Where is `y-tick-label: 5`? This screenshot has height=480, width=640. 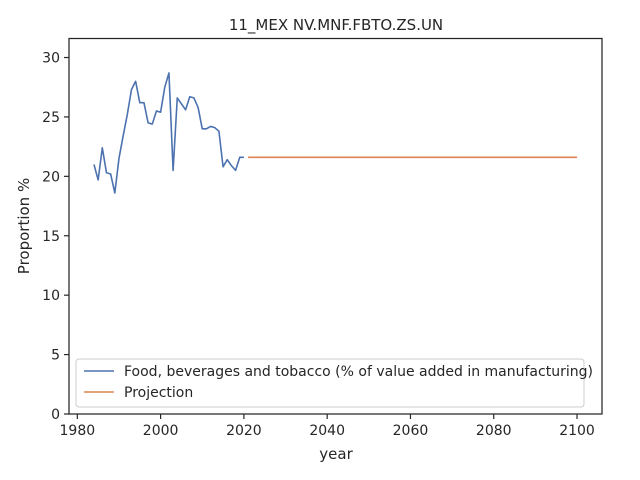 y-tick-label: 5 is located at coordinates (55, 356).